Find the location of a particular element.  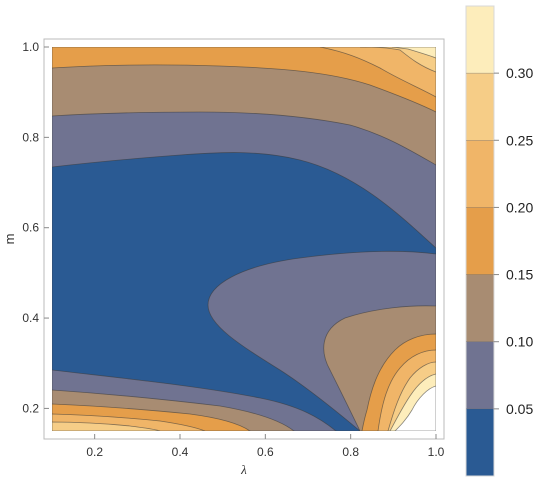

legend-tick-label: 0.05 is located at coordinates (519, 409).